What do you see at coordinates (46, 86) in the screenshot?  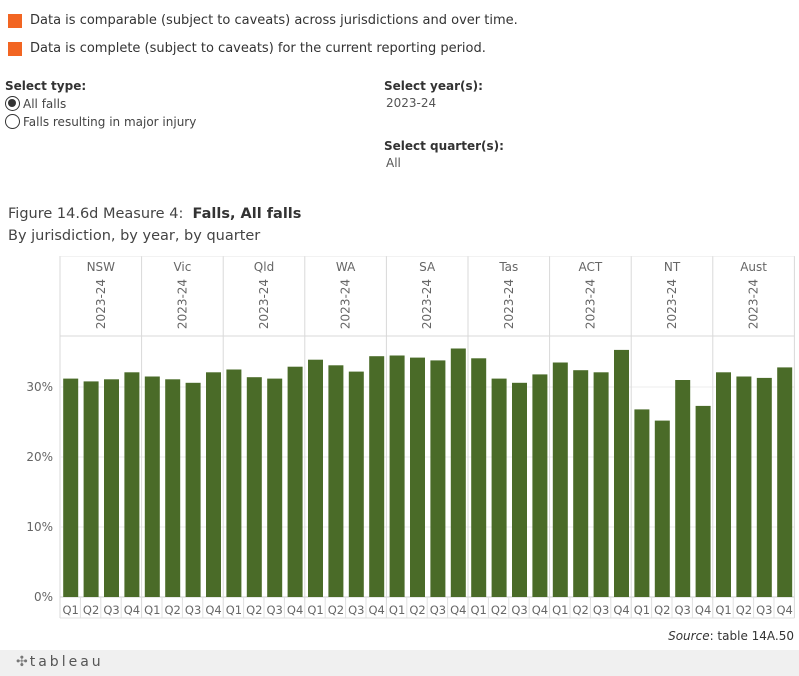 I see `select-type-label: Select type:` at bounding box center [46, 86].